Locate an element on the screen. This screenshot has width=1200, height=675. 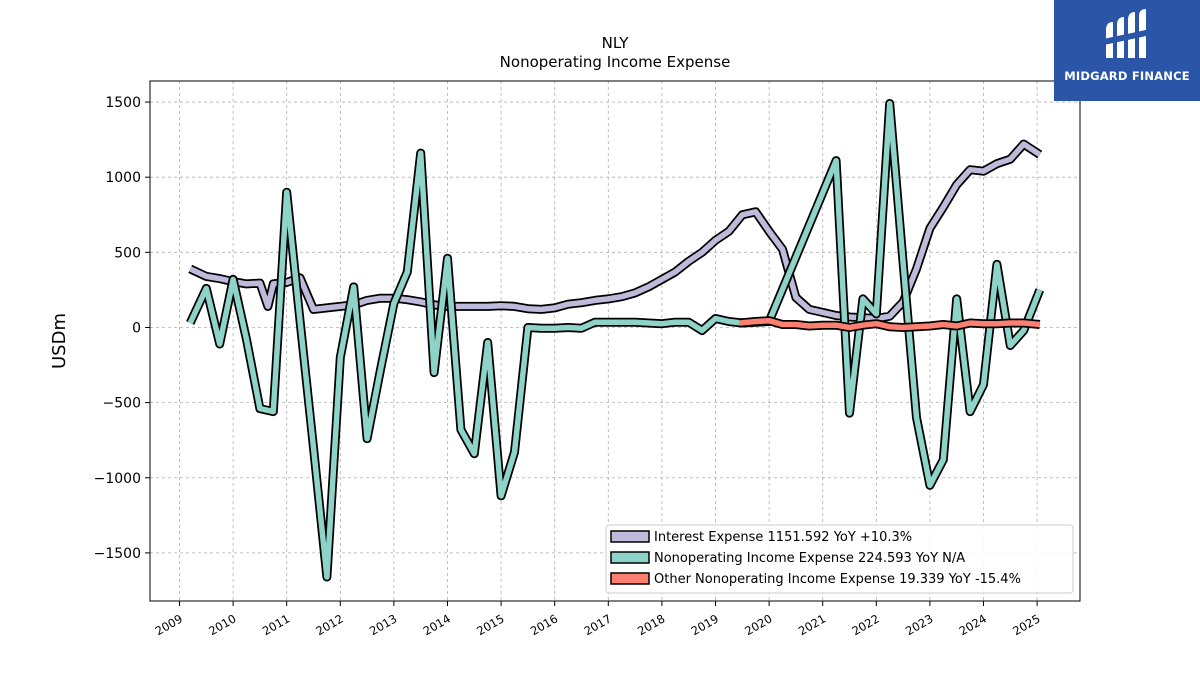
chart-subtitle: Nonoperating Income Expense is located at coordinates (615, 62).